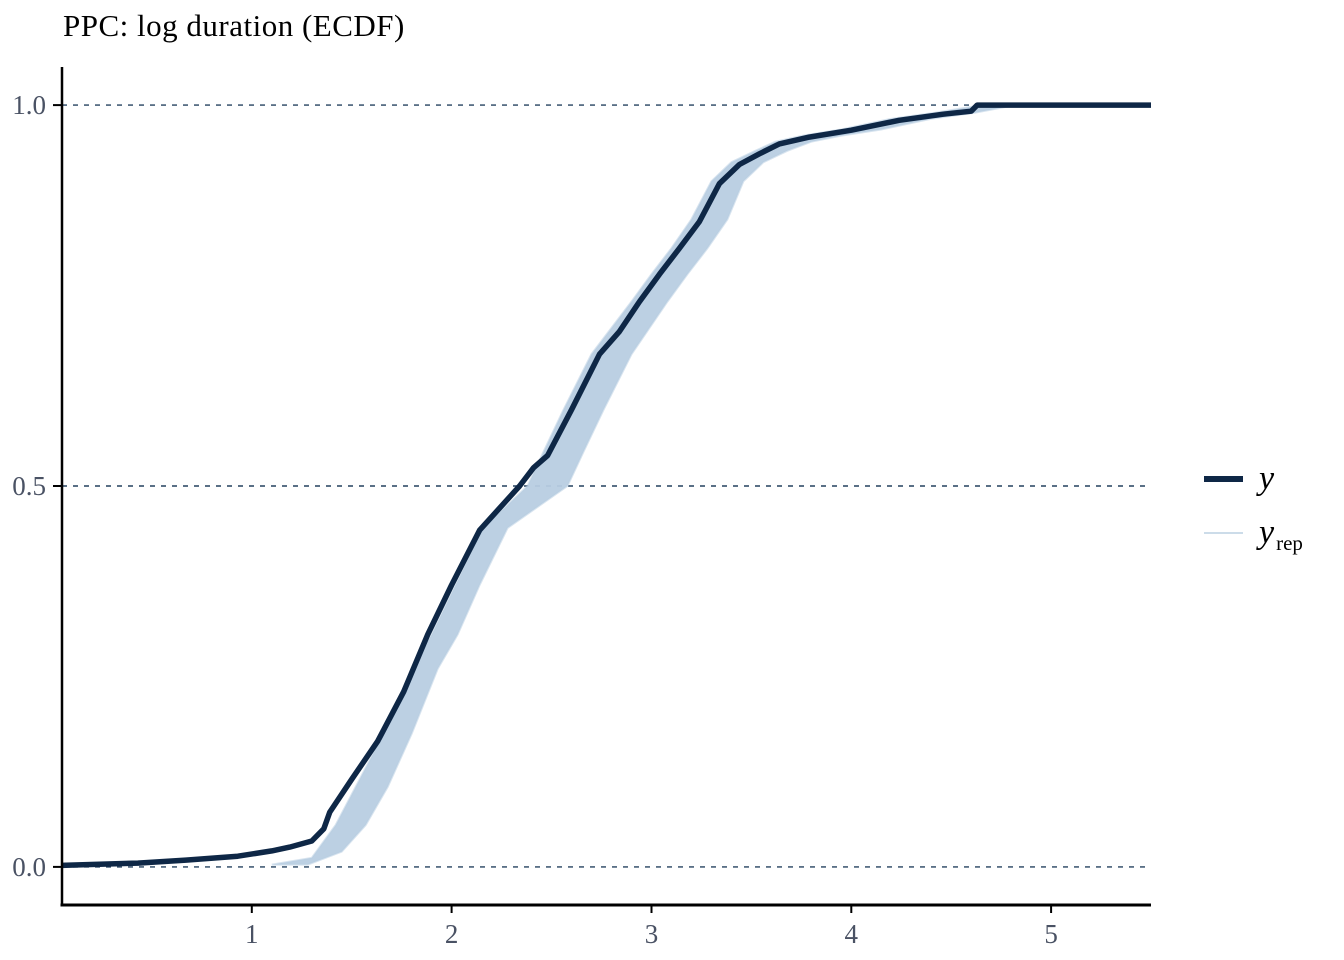 This screenshot has height=960, width=1344. Describe the element at coordinates (29, 867) in the screenshot. I see `y-tick-label: 0.0` at that location.